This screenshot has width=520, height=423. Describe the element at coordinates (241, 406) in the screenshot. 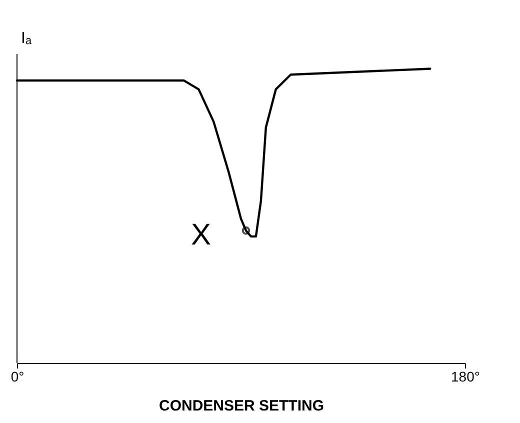

I see `x-axis-title: CONDENSER SETTING` at that location.